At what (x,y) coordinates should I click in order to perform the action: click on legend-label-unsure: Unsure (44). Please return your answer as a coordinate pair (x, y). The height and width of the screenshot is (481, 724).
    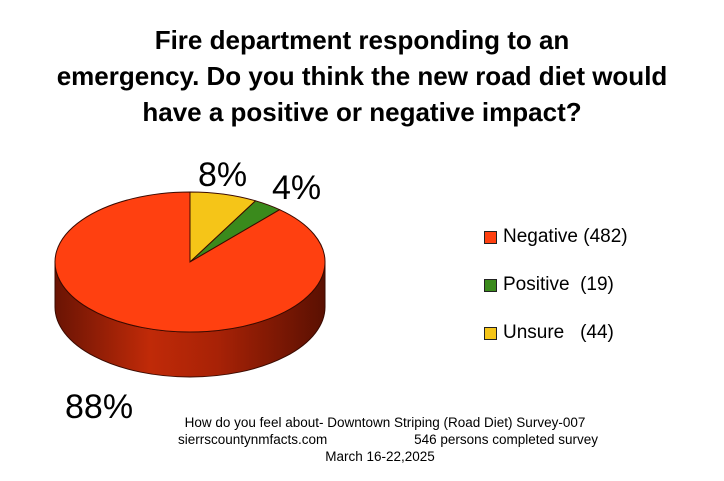
    Looking at the image, I should click on (558, 332).